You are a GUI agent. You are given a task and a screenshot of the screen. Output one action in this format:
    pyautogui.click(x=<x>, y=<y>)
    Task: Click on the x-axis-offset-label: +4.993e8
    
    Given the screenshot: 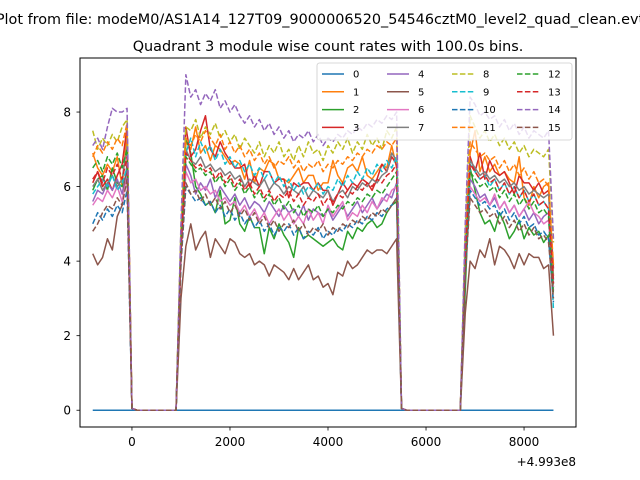 What is the action you would take?
    pyautogui.click(x=546, y=462)
    